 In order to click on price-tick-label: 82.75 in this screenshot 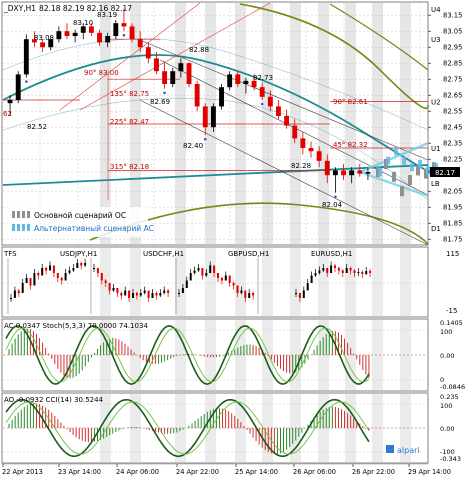, I will do `click(452, 80)`.